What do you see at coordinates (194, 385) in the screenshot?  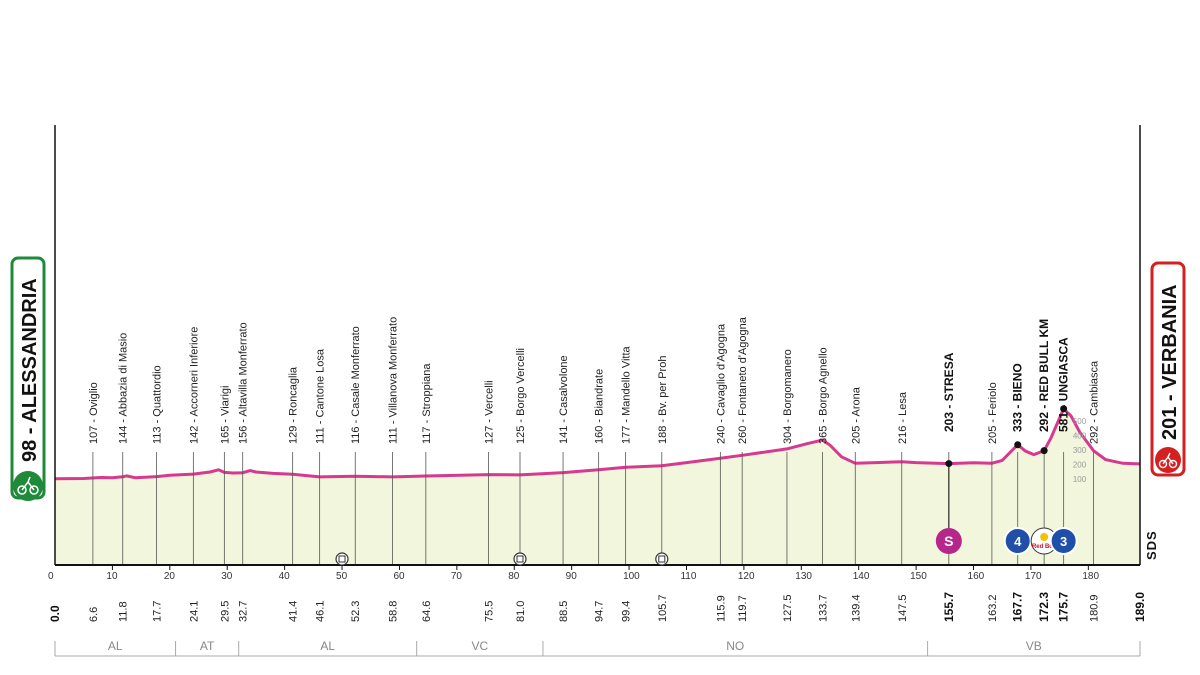 I see `waypoint-label: 142 - Accorneri Inferiore` at bounding box center [194, 385].